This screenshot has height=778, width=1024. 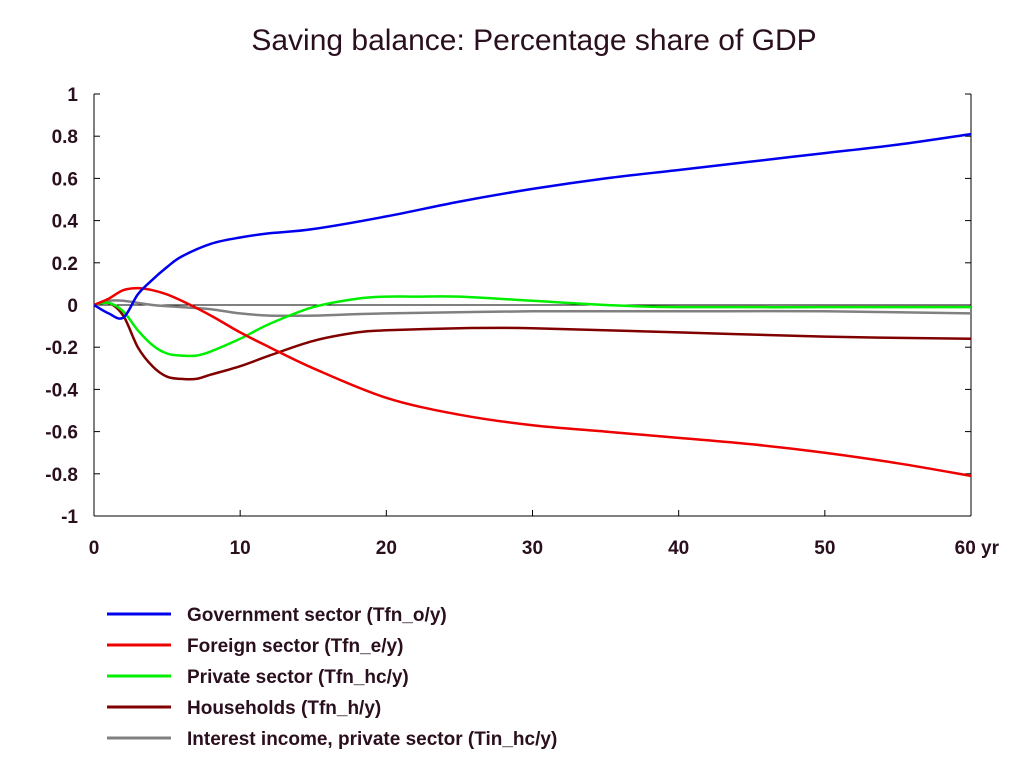 I want to click on y-tick-label: 0.6, so click(x=65, y=179).